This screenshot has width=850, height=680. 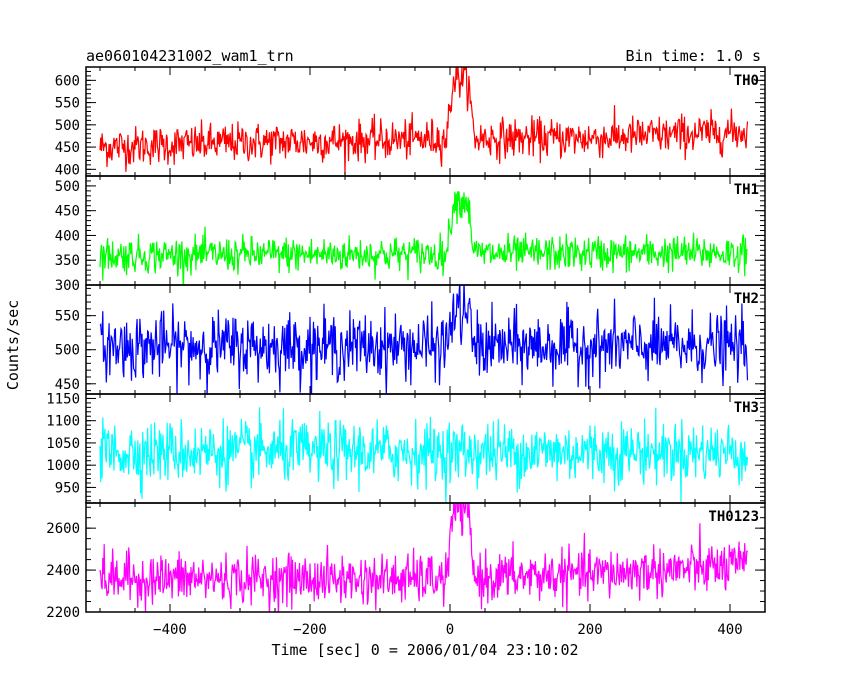 I want to click on x-axis-label: Time [sec] 0 = 2006/01/04 23:10:02, so click(x=424, y=650).